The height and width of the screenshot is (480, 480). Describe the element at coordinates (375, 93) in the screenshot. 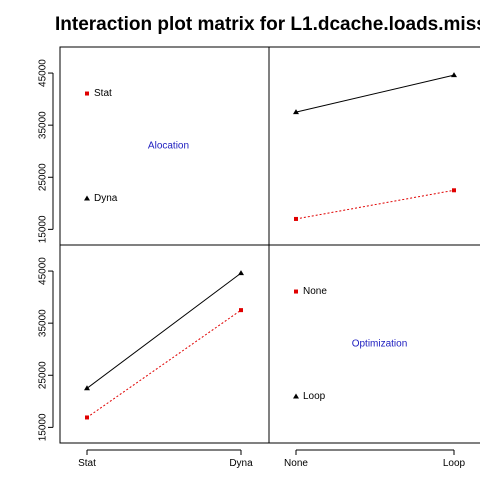

I see `series-line-dyna` at that location.